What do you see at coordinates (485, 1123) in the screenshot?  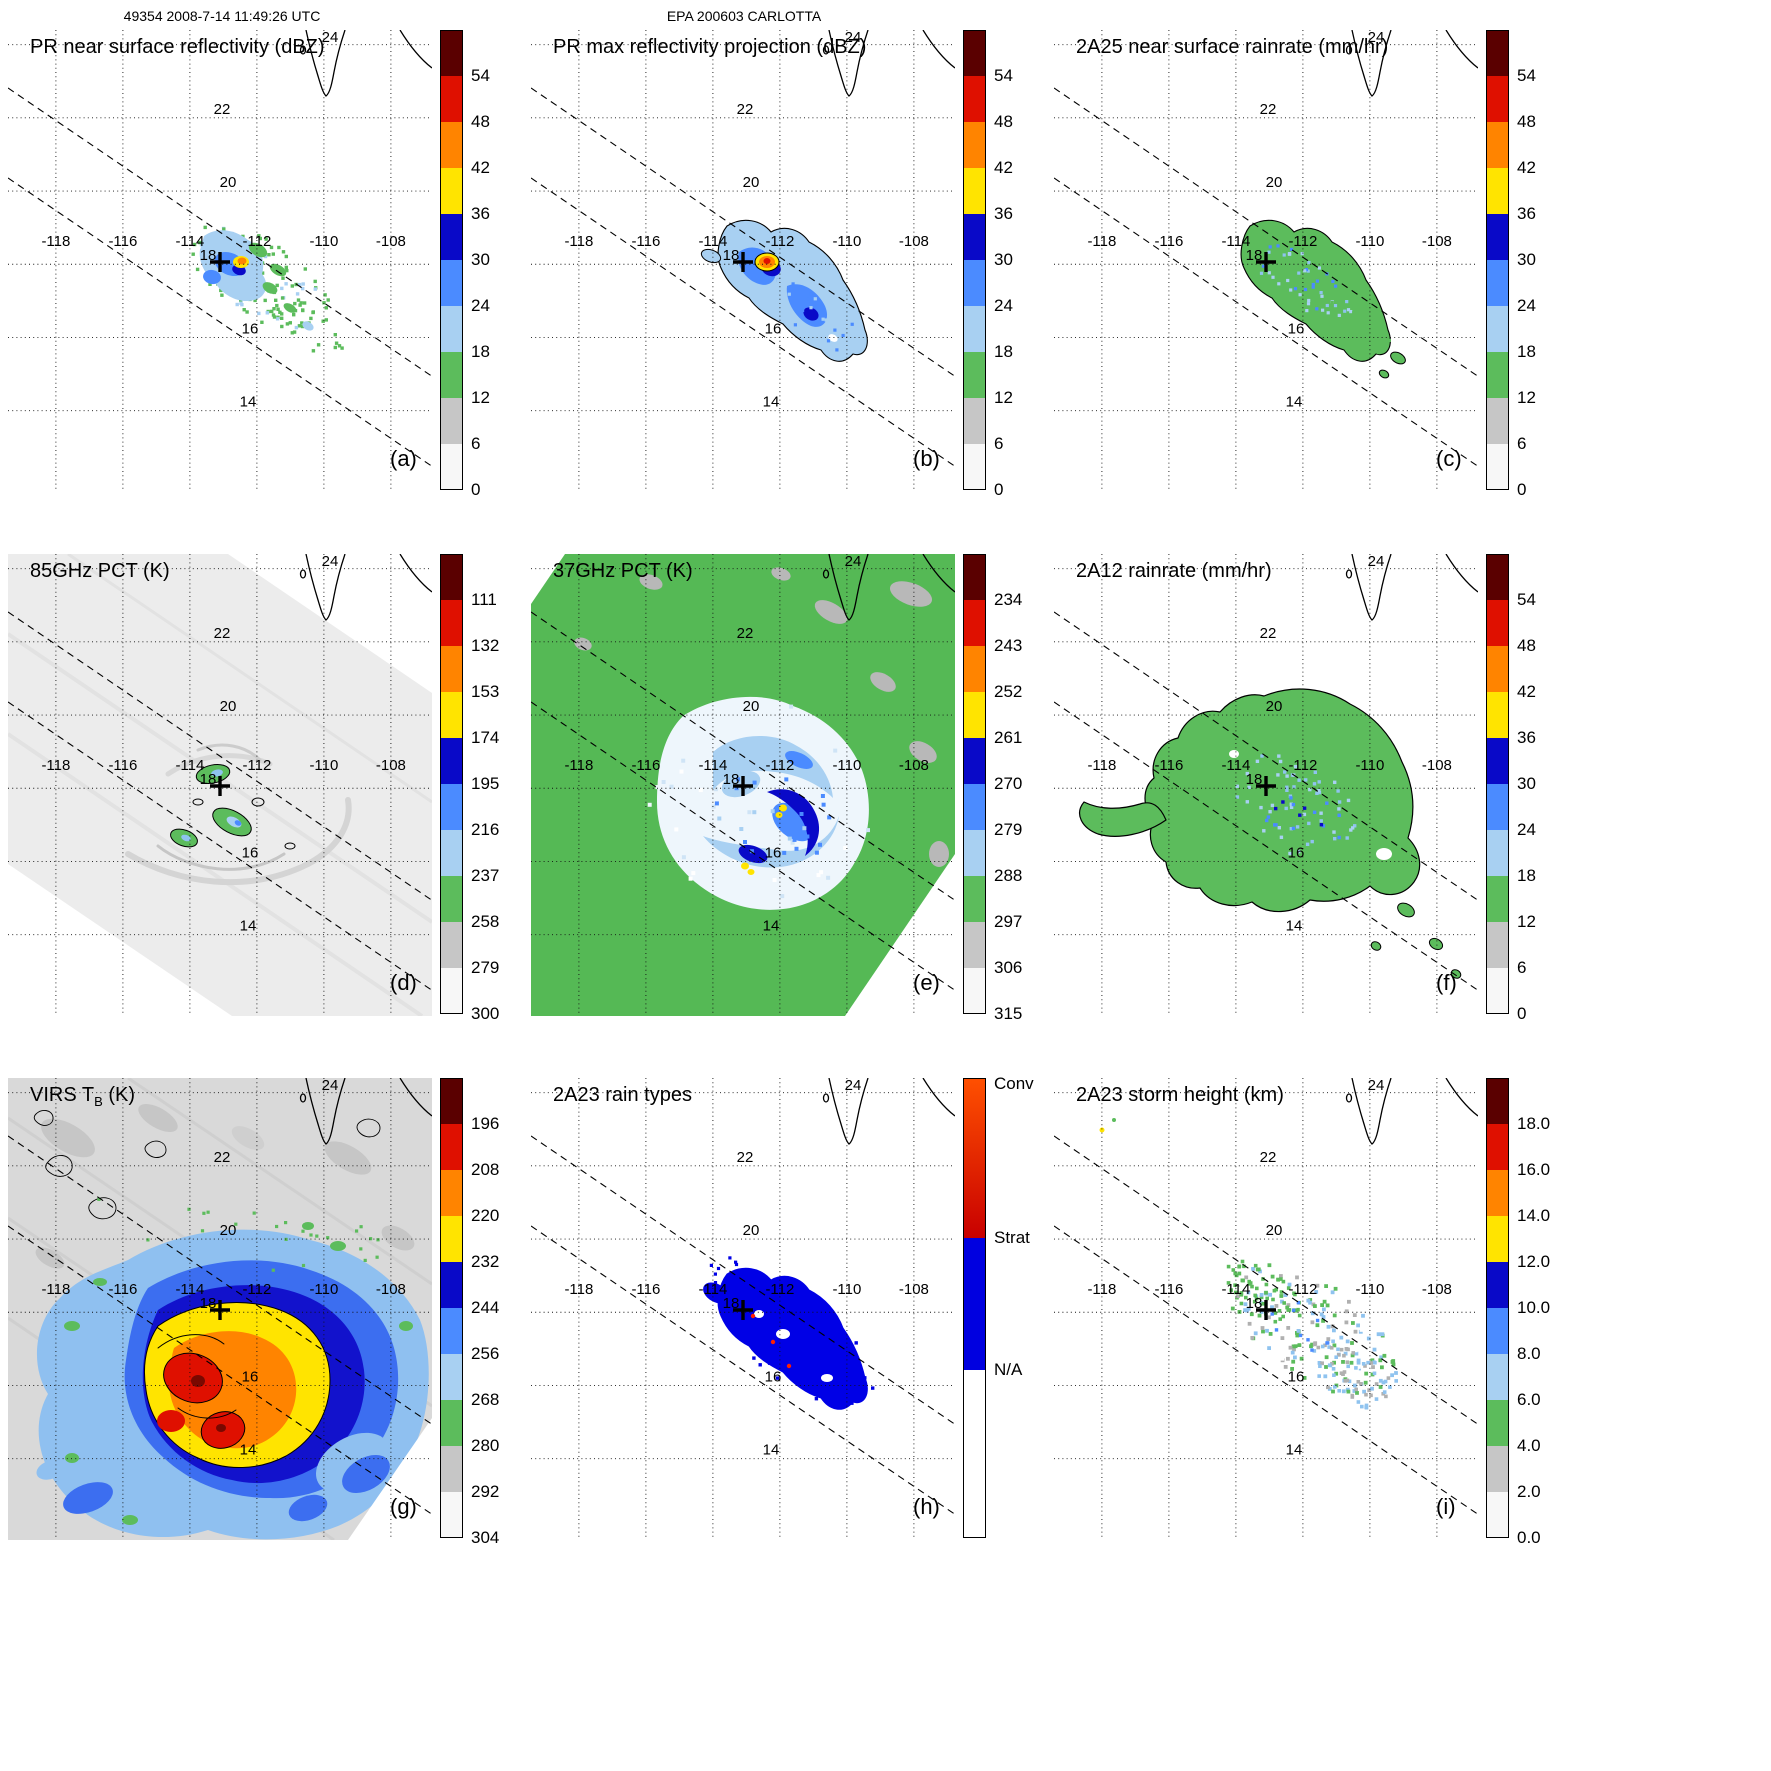 I see `colorbar-tick-label: 196` at bounding box center [485, 1123].